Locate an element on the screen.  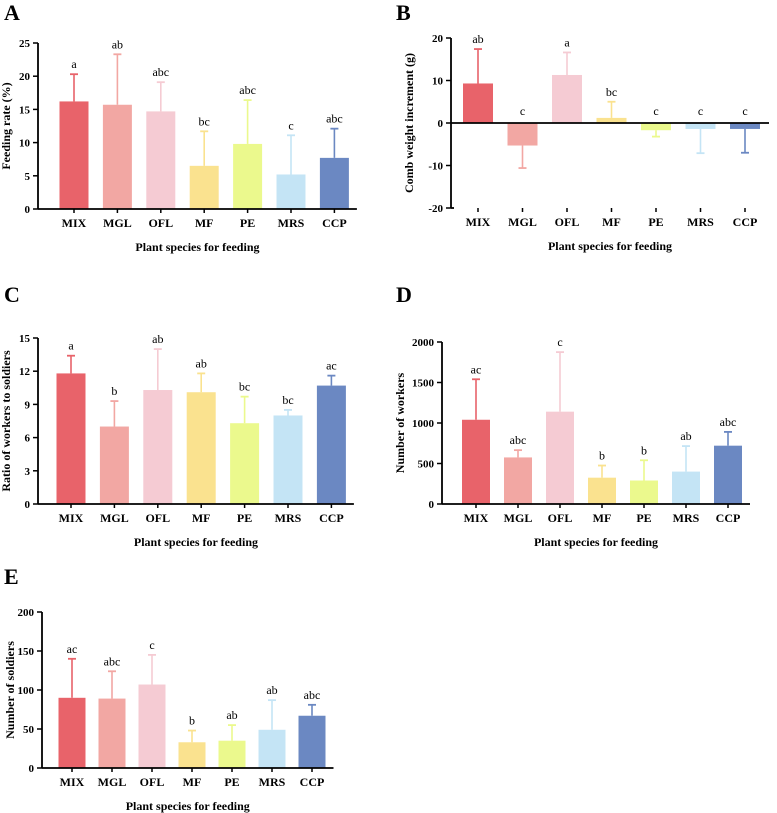
y-axis-title: Number of workers is located at coordinates (400, 422).